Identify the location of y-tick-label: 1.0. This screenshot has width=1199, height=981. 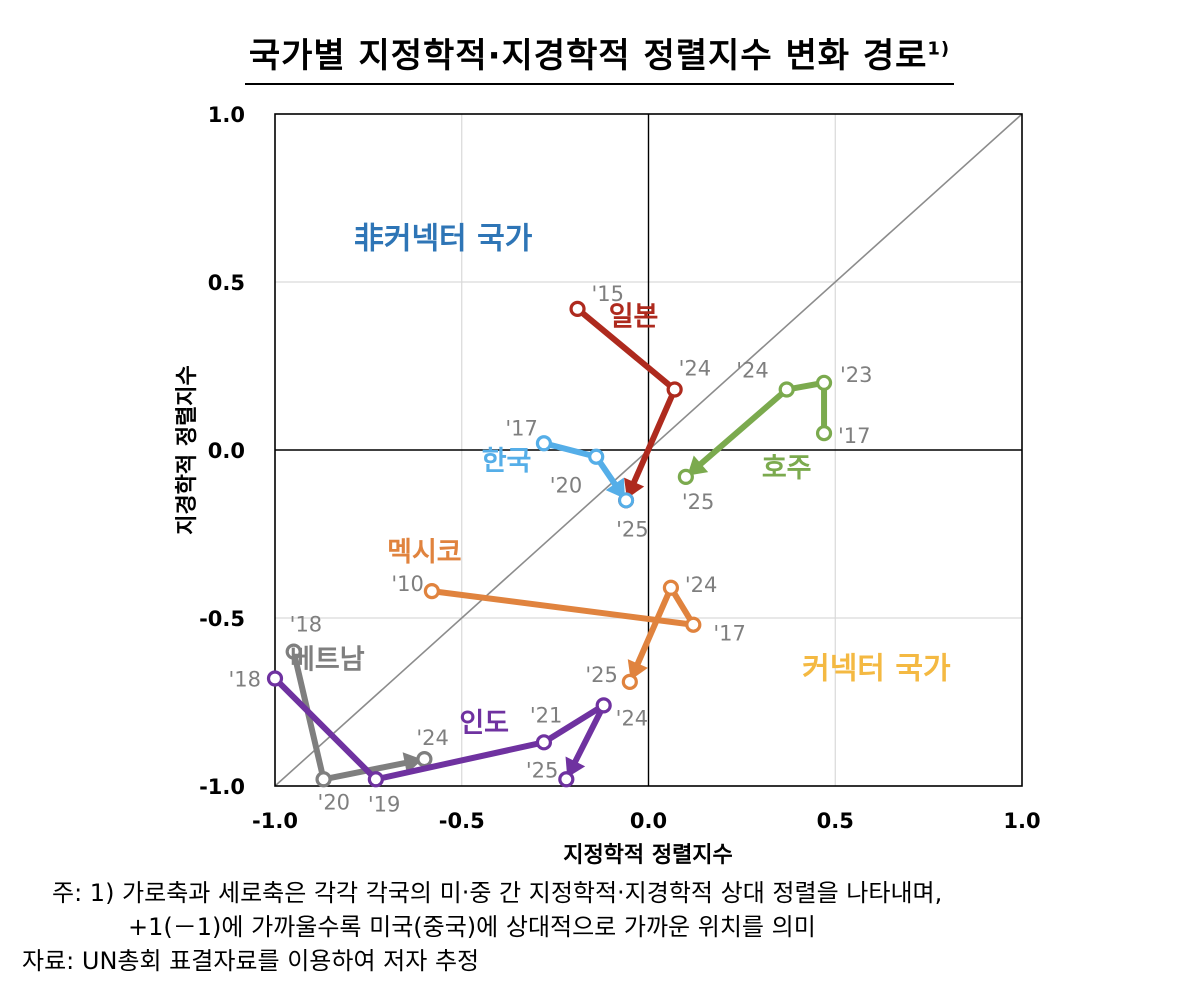
(226, 115).